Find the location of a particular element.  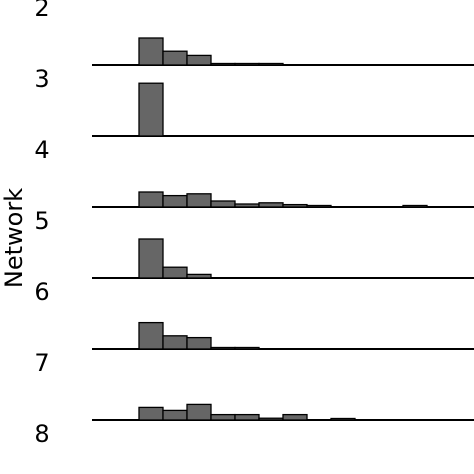

y-tick-label: 5 is located at coordinates (41, 221).